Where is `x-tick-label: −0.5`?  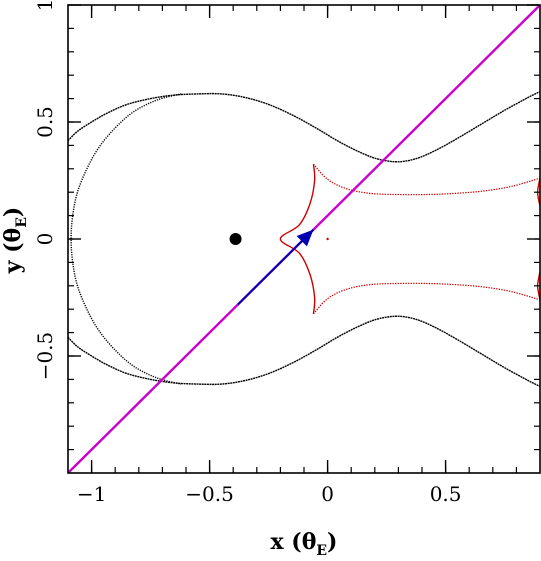 x-tick-label: −0.5 is located at coordinates (209, 494).